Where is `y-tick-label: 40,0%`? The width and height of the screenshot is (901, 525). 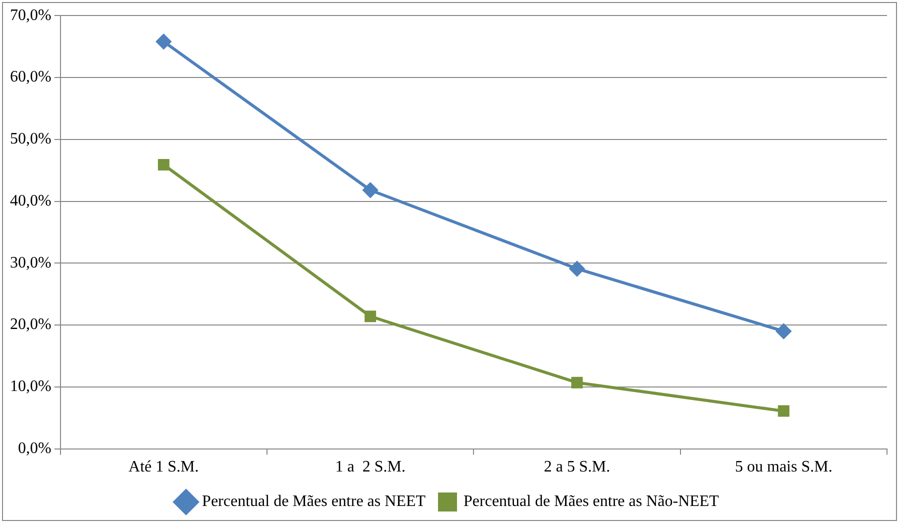 y-tick-label: 40,0% is located at coordinates (31, 201).